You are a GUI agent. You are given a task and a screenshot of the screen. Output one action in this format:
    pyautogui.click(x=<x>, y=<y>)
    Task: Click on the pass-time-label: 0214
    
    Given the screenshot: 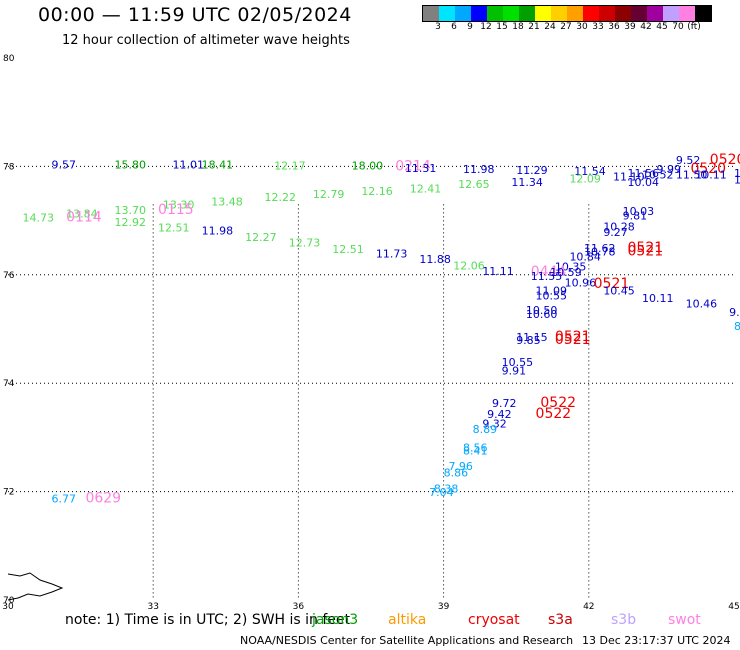 What is the action you would take?
    pyautogui.click(x=413, y=167)
    